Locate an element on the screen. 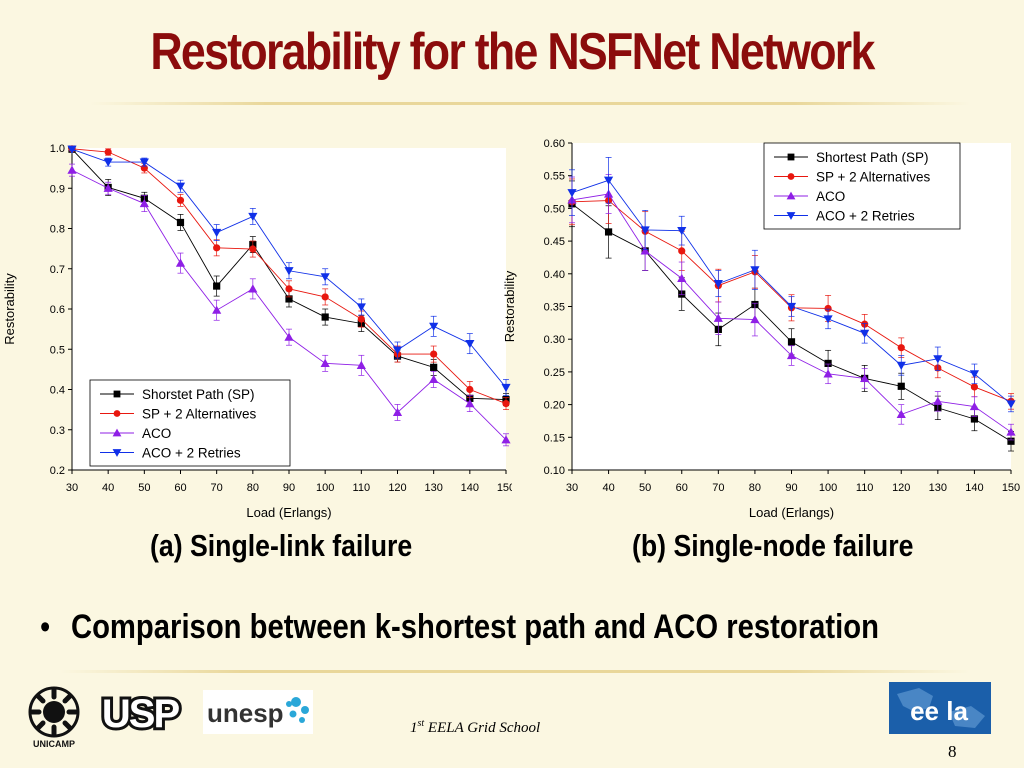 The image size is (1024, 768). slide-title: Restorability for the NSFNet Network is located at coordinates (512, 52).